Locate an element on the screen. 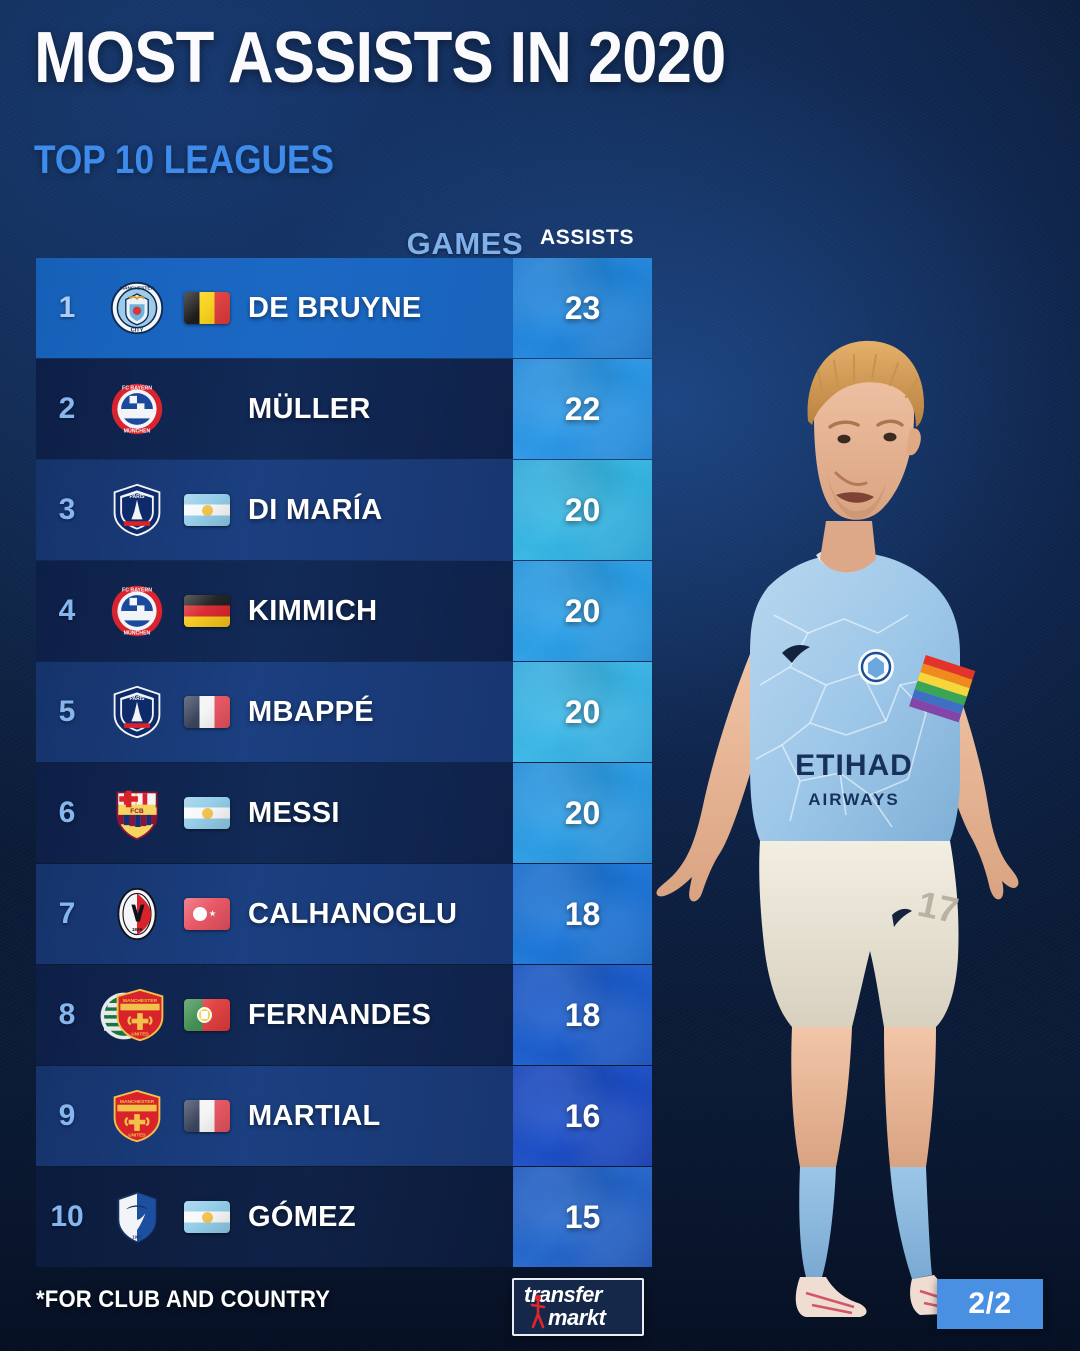 The width and height of the screenshot is (1080, 1351). club-crests: MANCHESTER UNITED is located at coordinates (137, 1116).